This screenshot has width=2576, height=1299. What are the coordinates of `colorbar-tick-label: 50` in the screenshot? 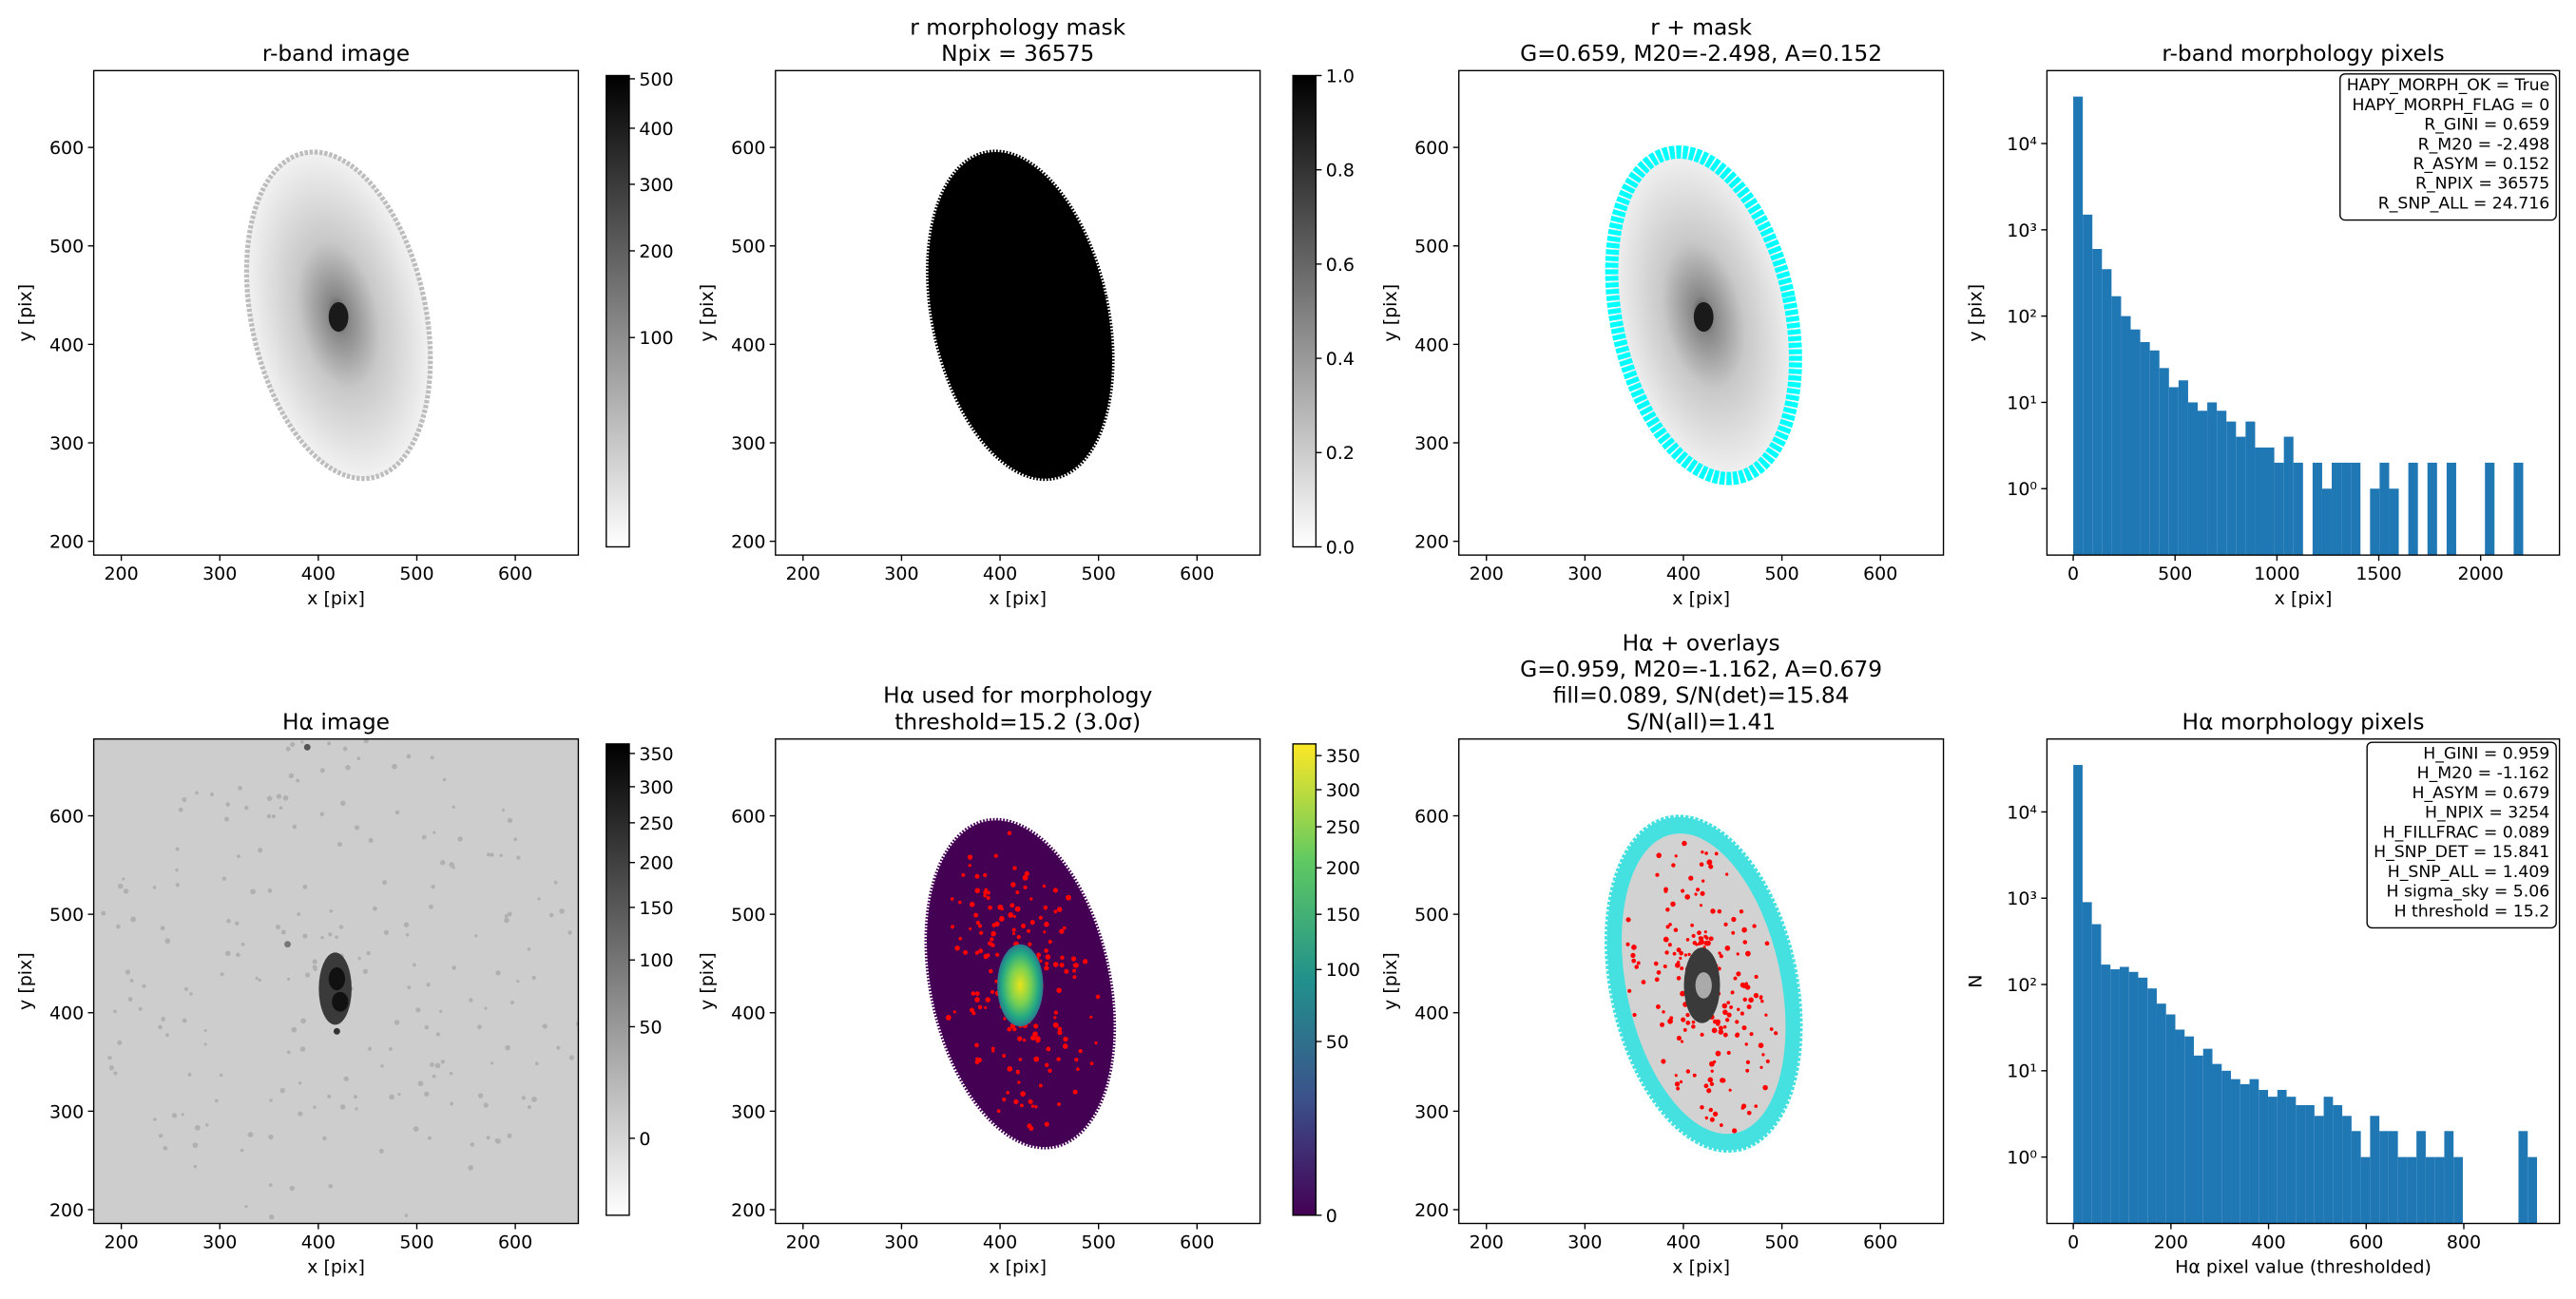 It's located at (651, 1027).